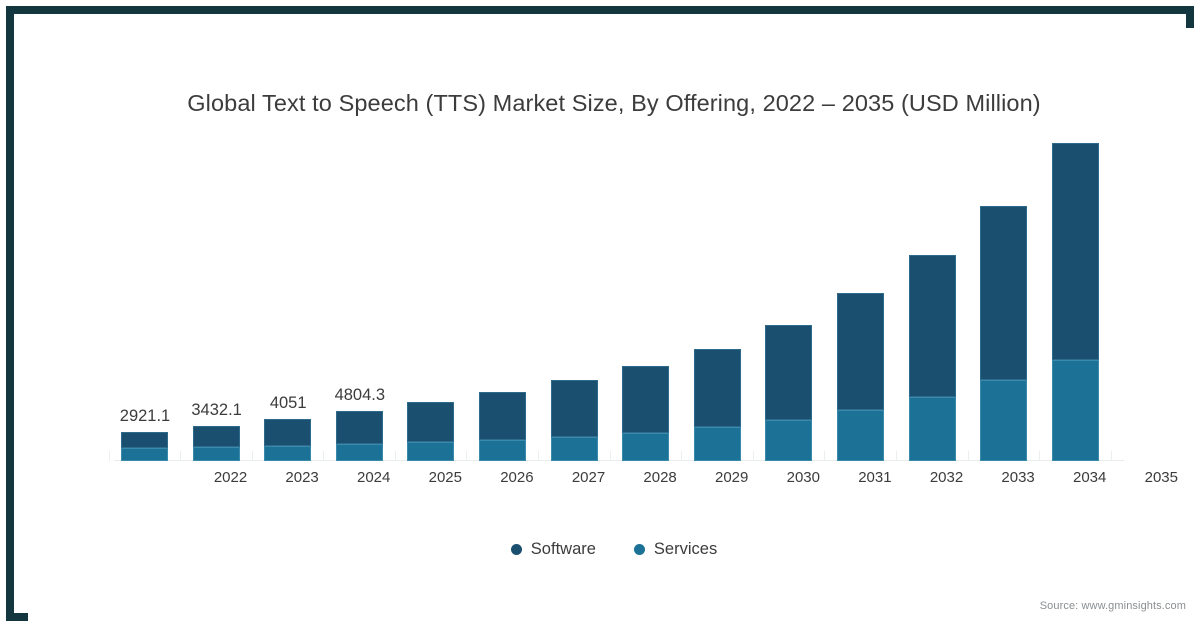 This screenshot has width=1200, height=627. Describe the element at coordinates (563, 549) in the screenshot. I see `legend-label-software: Software` at that location.